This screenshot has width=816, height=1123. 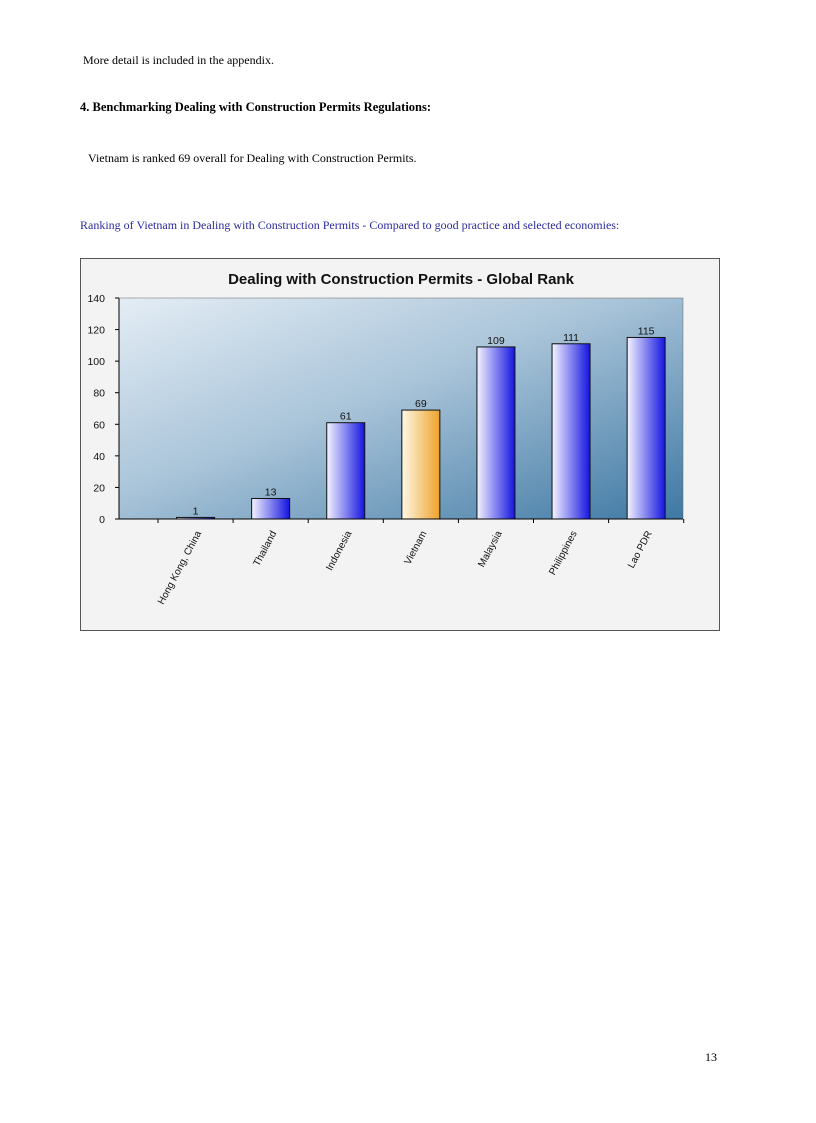 I want to click on x-tick-label: Hong Kong, China, so click(x=180, y=568).